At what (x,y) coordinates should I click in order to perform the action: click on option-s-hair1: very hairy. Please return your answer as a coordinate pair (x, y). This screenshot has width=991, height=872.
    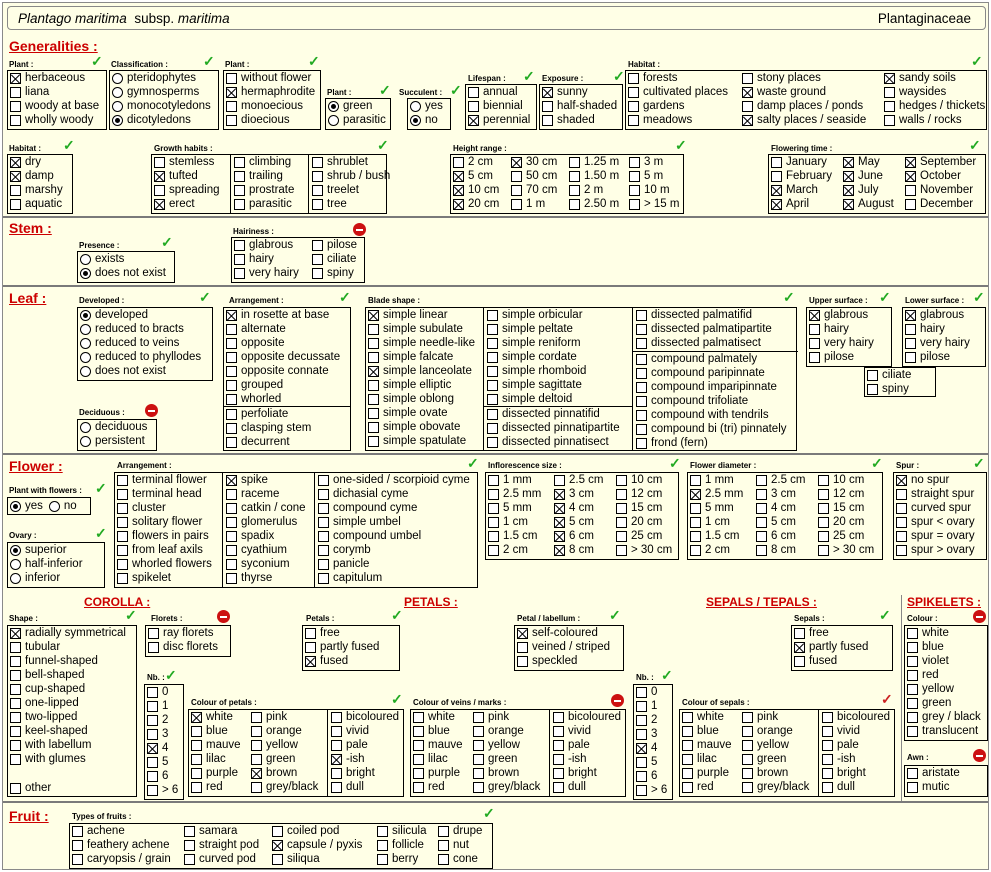
    Looking at the image, I should click on (265, 273).